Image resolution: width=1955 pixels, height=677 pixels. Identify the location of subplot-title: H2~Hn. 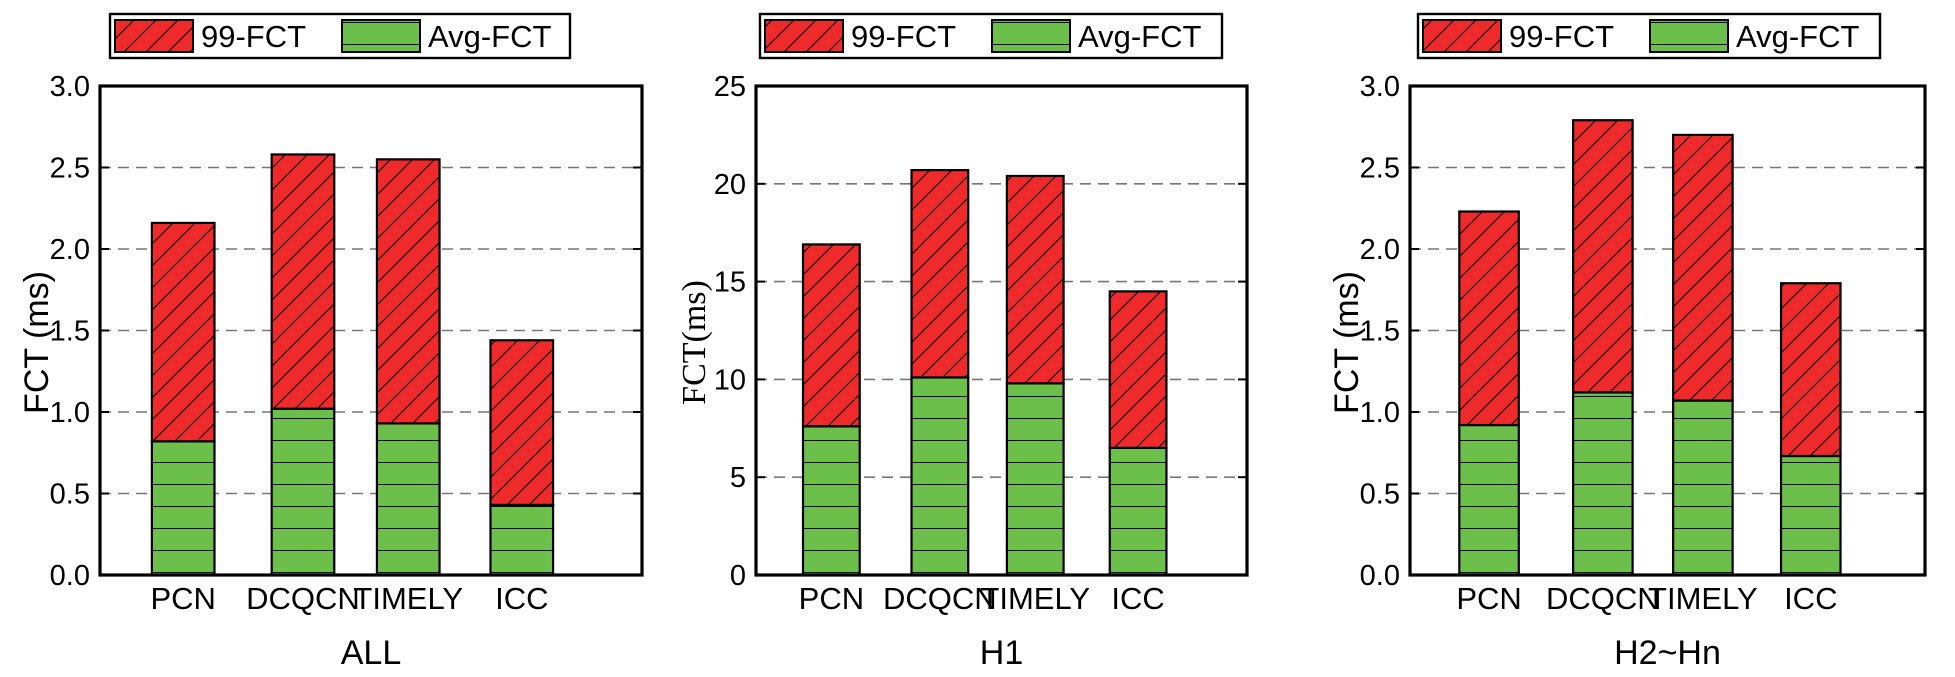
(1667, 653).